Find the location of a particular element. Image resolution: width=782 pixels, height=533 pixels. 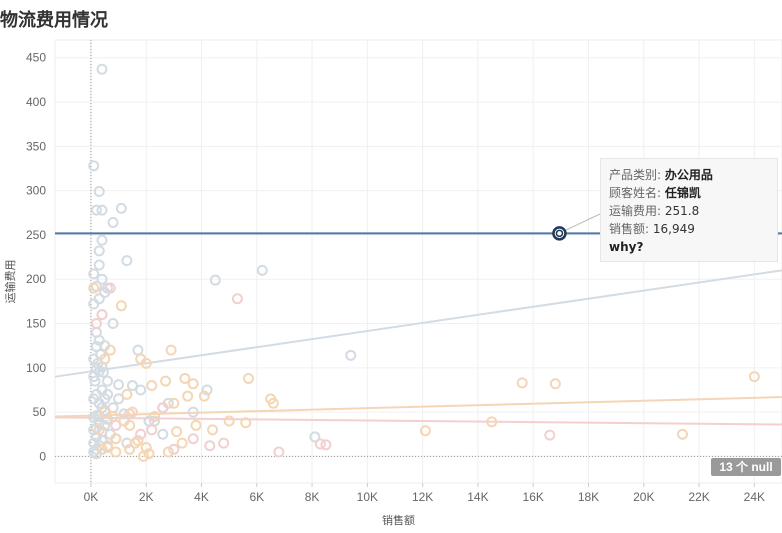

highlighted-point is located at coordinates (559, 233).